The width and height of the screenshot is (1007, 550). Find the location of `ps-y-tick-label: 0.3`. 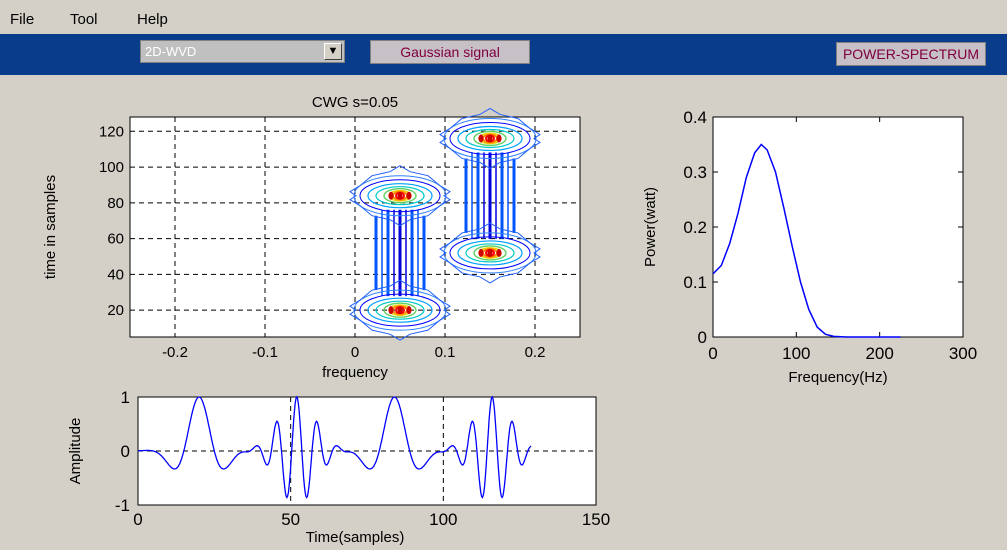

ps-y-tick-label: 0.3 is located at coordinates (695, 172).